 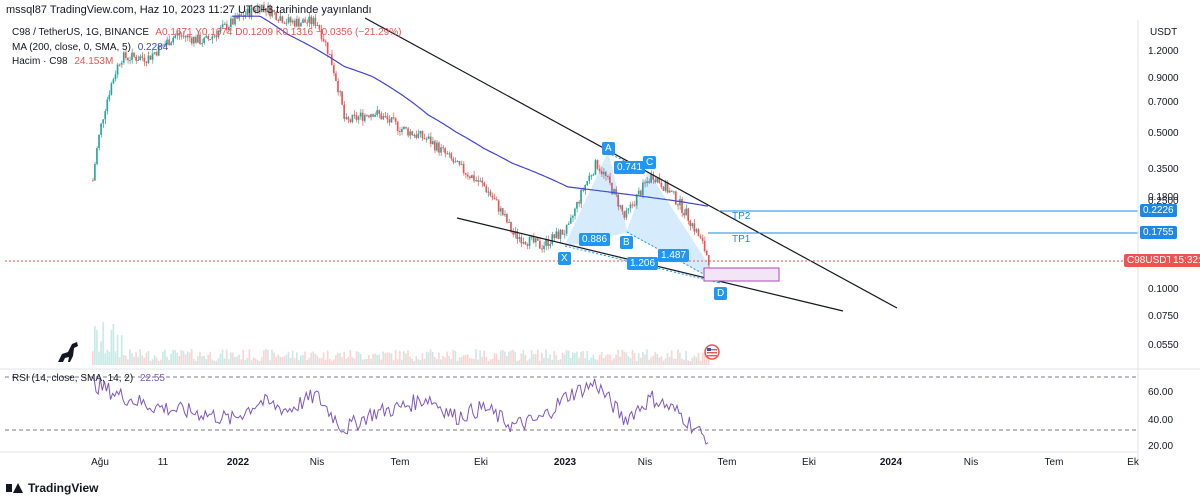 What do you see at coordinates (52, 488) in the screenshot?
I see `tradingview-brand: TradingView` at bounding box center [52, 488].